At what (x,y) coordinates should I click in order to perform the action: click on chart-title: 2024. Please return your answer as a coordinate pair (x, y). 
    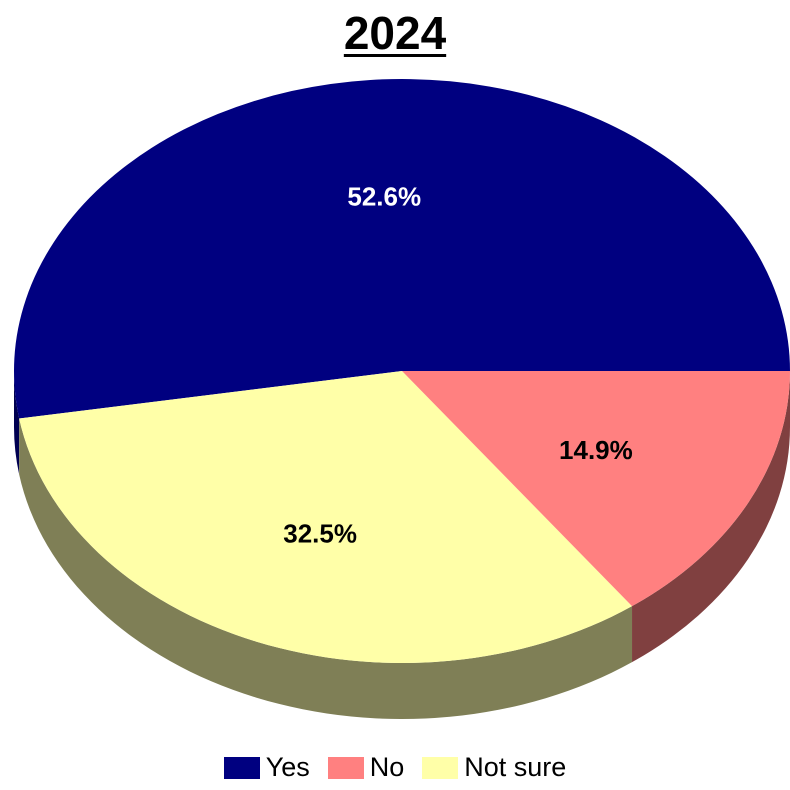
    Looking at the image, I should click on (395, 33).